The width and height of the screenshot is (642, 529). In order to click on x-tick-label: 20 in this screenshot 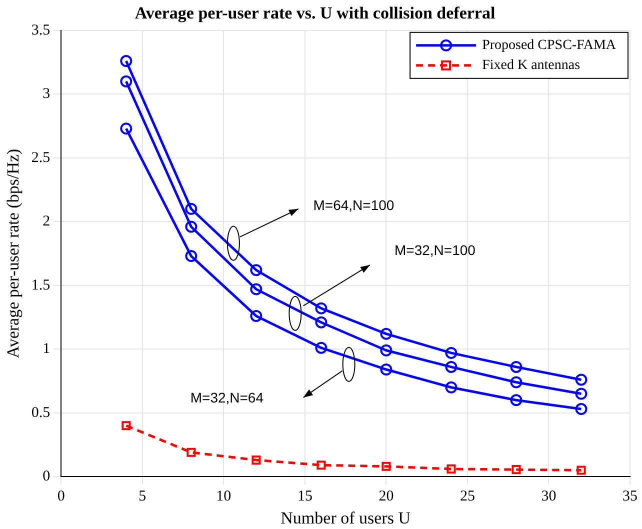, I will do `click(386, 496)`.